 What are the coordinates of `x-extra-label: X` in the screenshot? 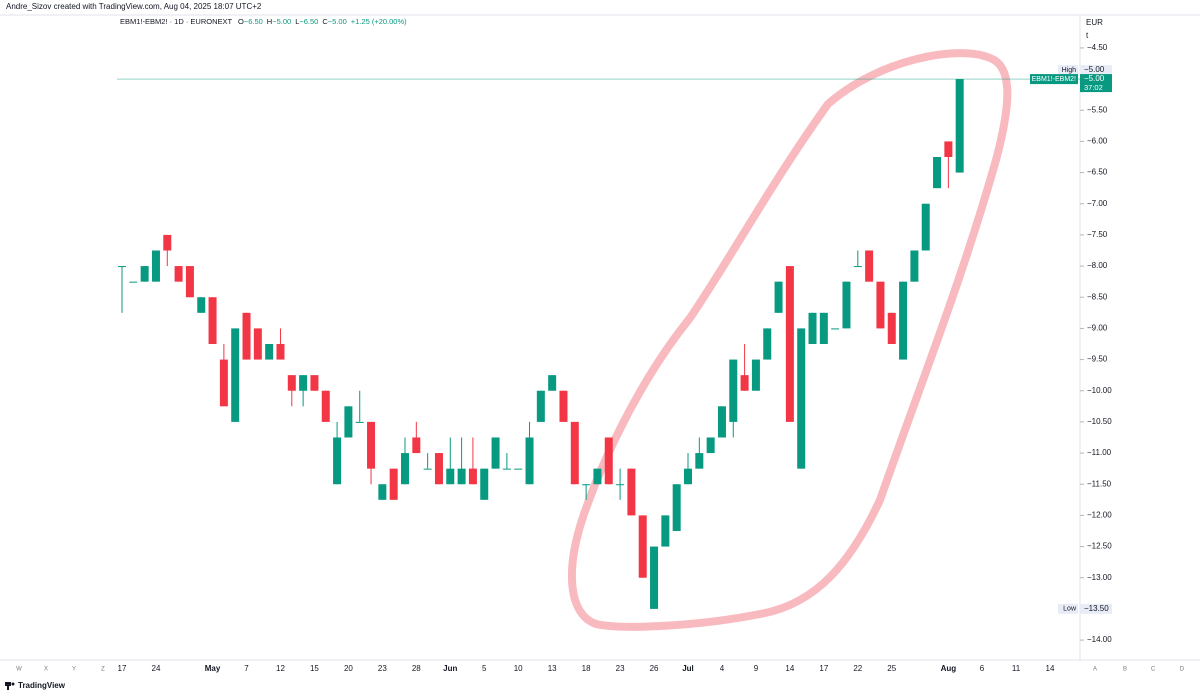 It's located at (46, 670).